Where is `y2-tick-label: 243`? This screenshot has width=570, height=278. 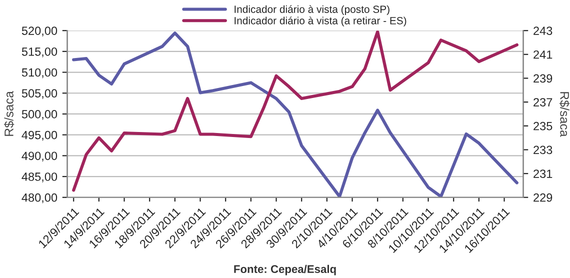 y2-tick-label: 243 is located at coordinates (543, 30).